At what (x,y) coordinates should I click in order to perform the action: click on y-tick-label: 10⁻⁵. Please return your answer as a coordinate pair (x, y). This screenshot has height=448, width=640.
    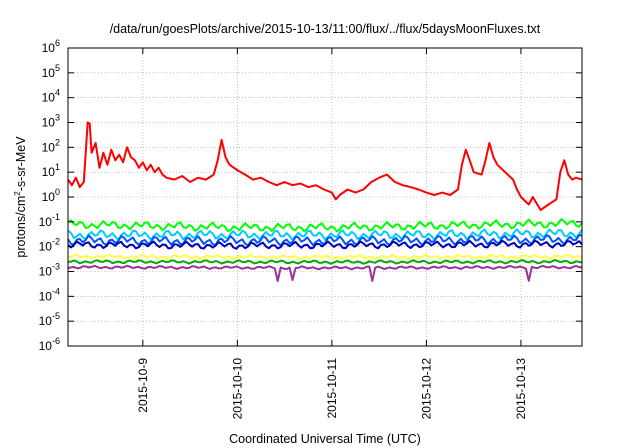
    Looking at the image, I should click on (49, 319).